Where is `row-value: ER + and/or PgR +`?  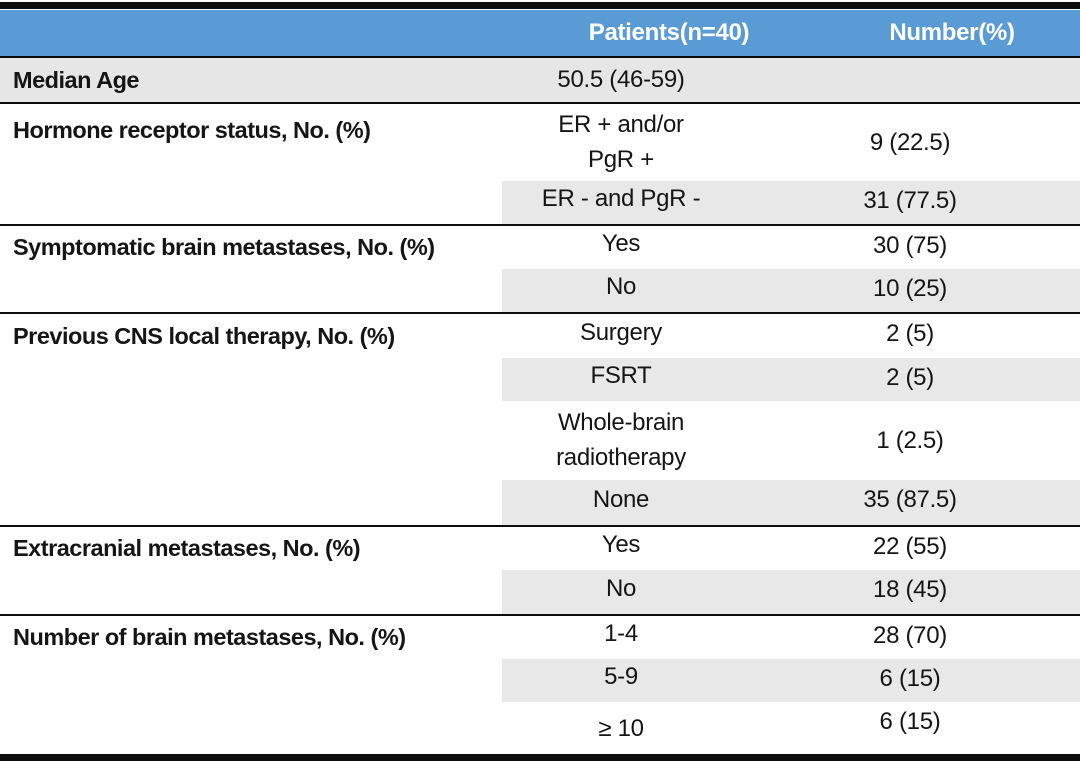
row-value: ER + and/or PgR + is located at coordinates (621, 141).